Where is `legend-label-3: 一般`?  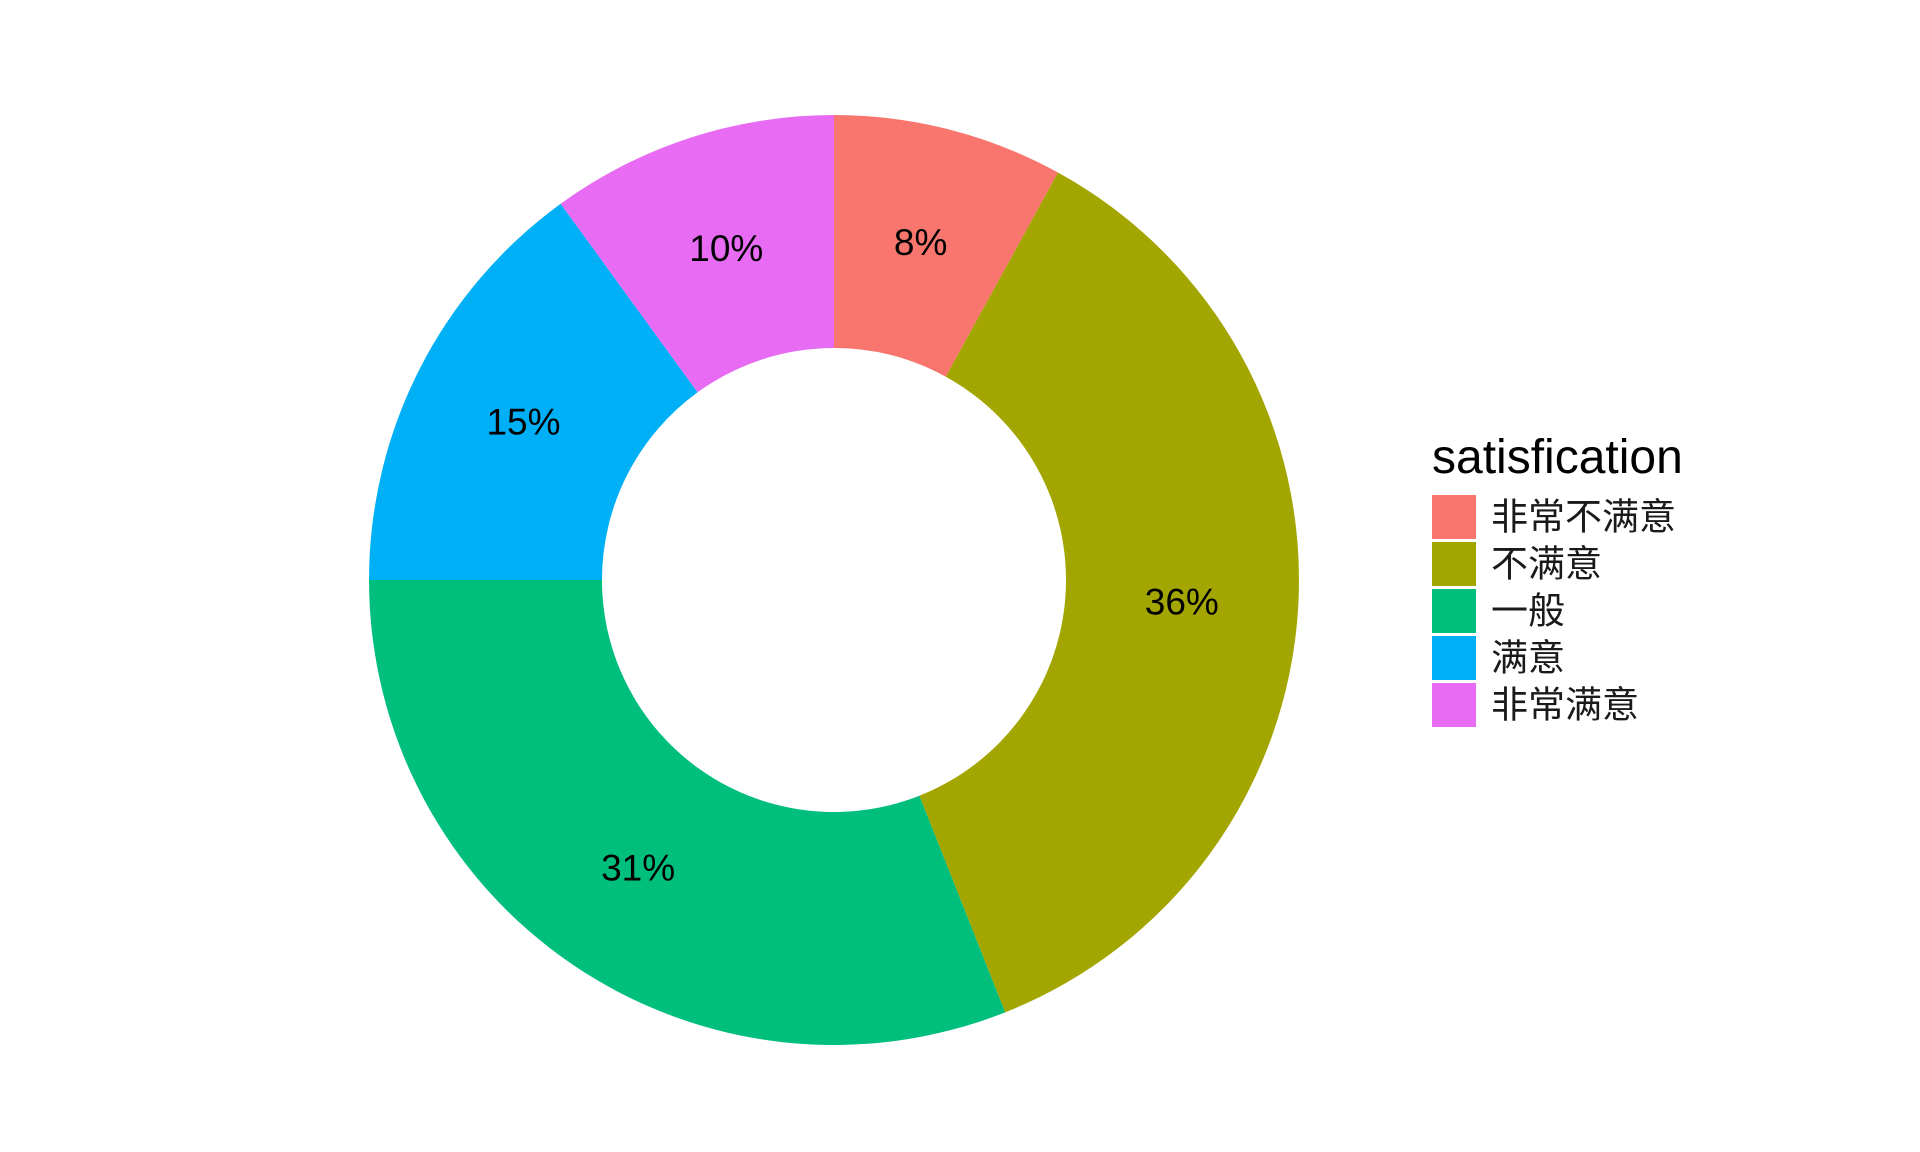
legend-label-3: 一般 is located at coordinates (1528, 611).